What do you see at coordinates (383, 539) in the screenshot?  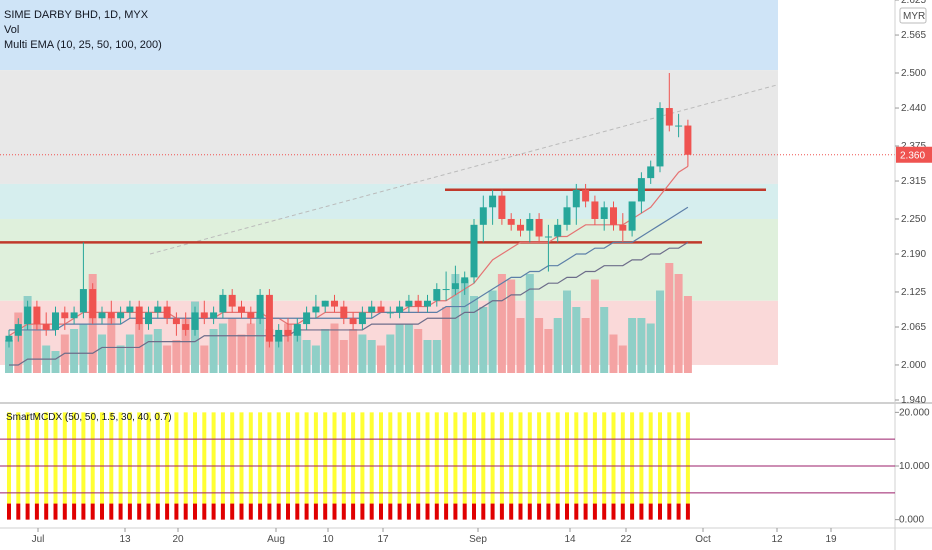 I see `time-tick-label: 17` at bounding box center [383, 539].